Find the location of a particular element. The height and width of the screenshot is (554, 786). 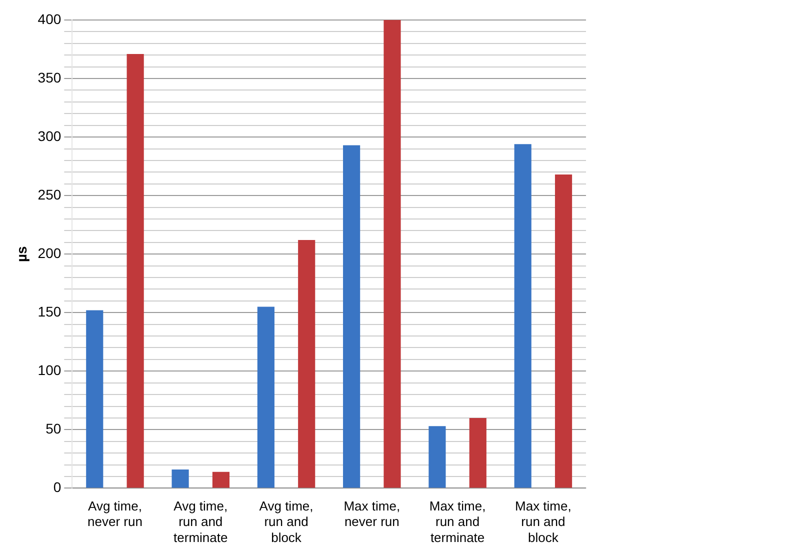

y-tick-label: 50 is located at coordinates (54, 428).